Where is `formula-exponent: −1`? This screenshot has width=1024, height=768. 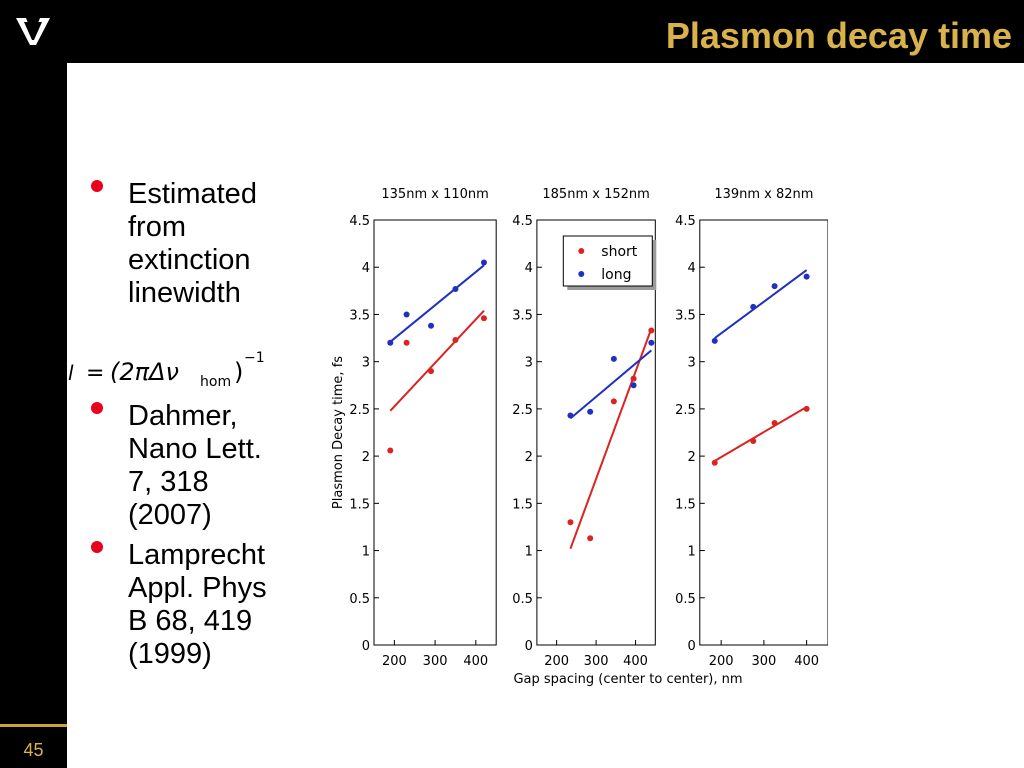
formula-exponent: −1 is located at coordinates (254, 358).